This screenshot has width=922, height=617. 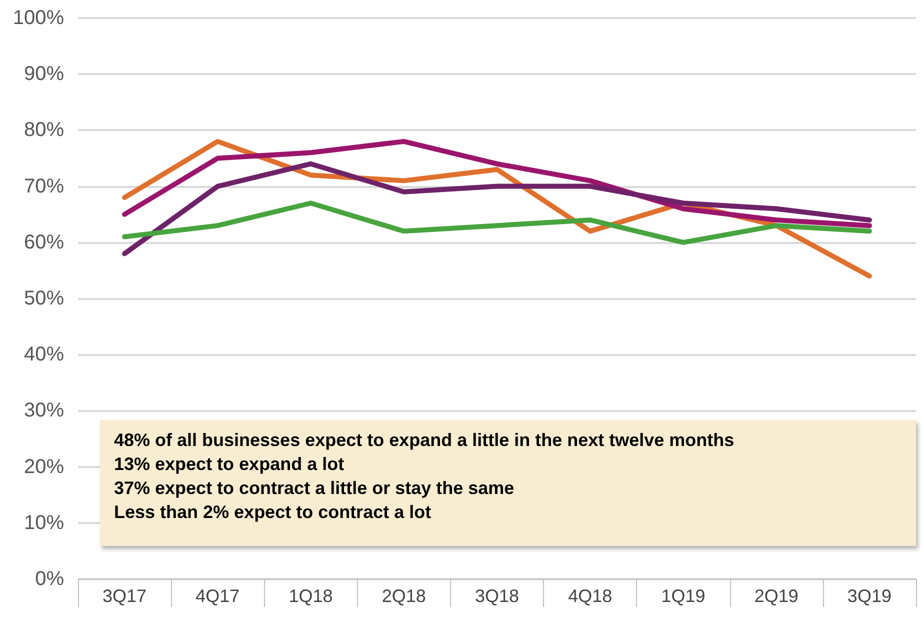 What do you see at coordinates (683, 596) in the screenshot?
I see `x-tick-label: 1Q19` at bounding box center [683, 596].